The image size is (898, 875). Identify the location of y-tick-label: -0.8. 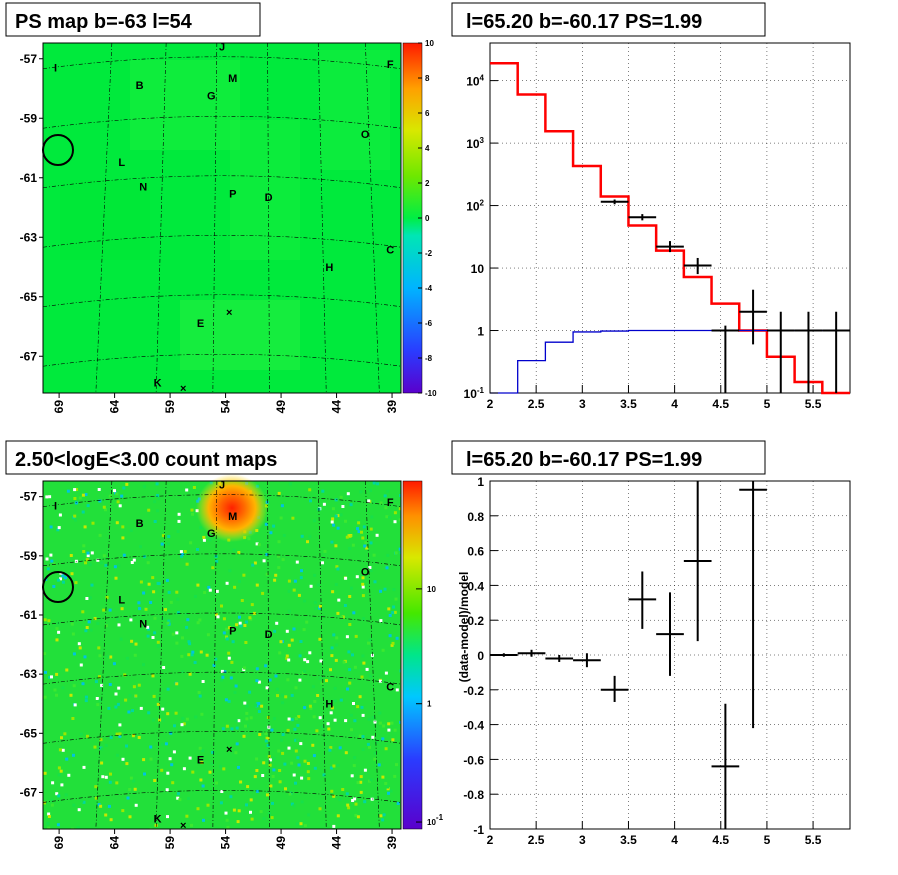
(473, 795).